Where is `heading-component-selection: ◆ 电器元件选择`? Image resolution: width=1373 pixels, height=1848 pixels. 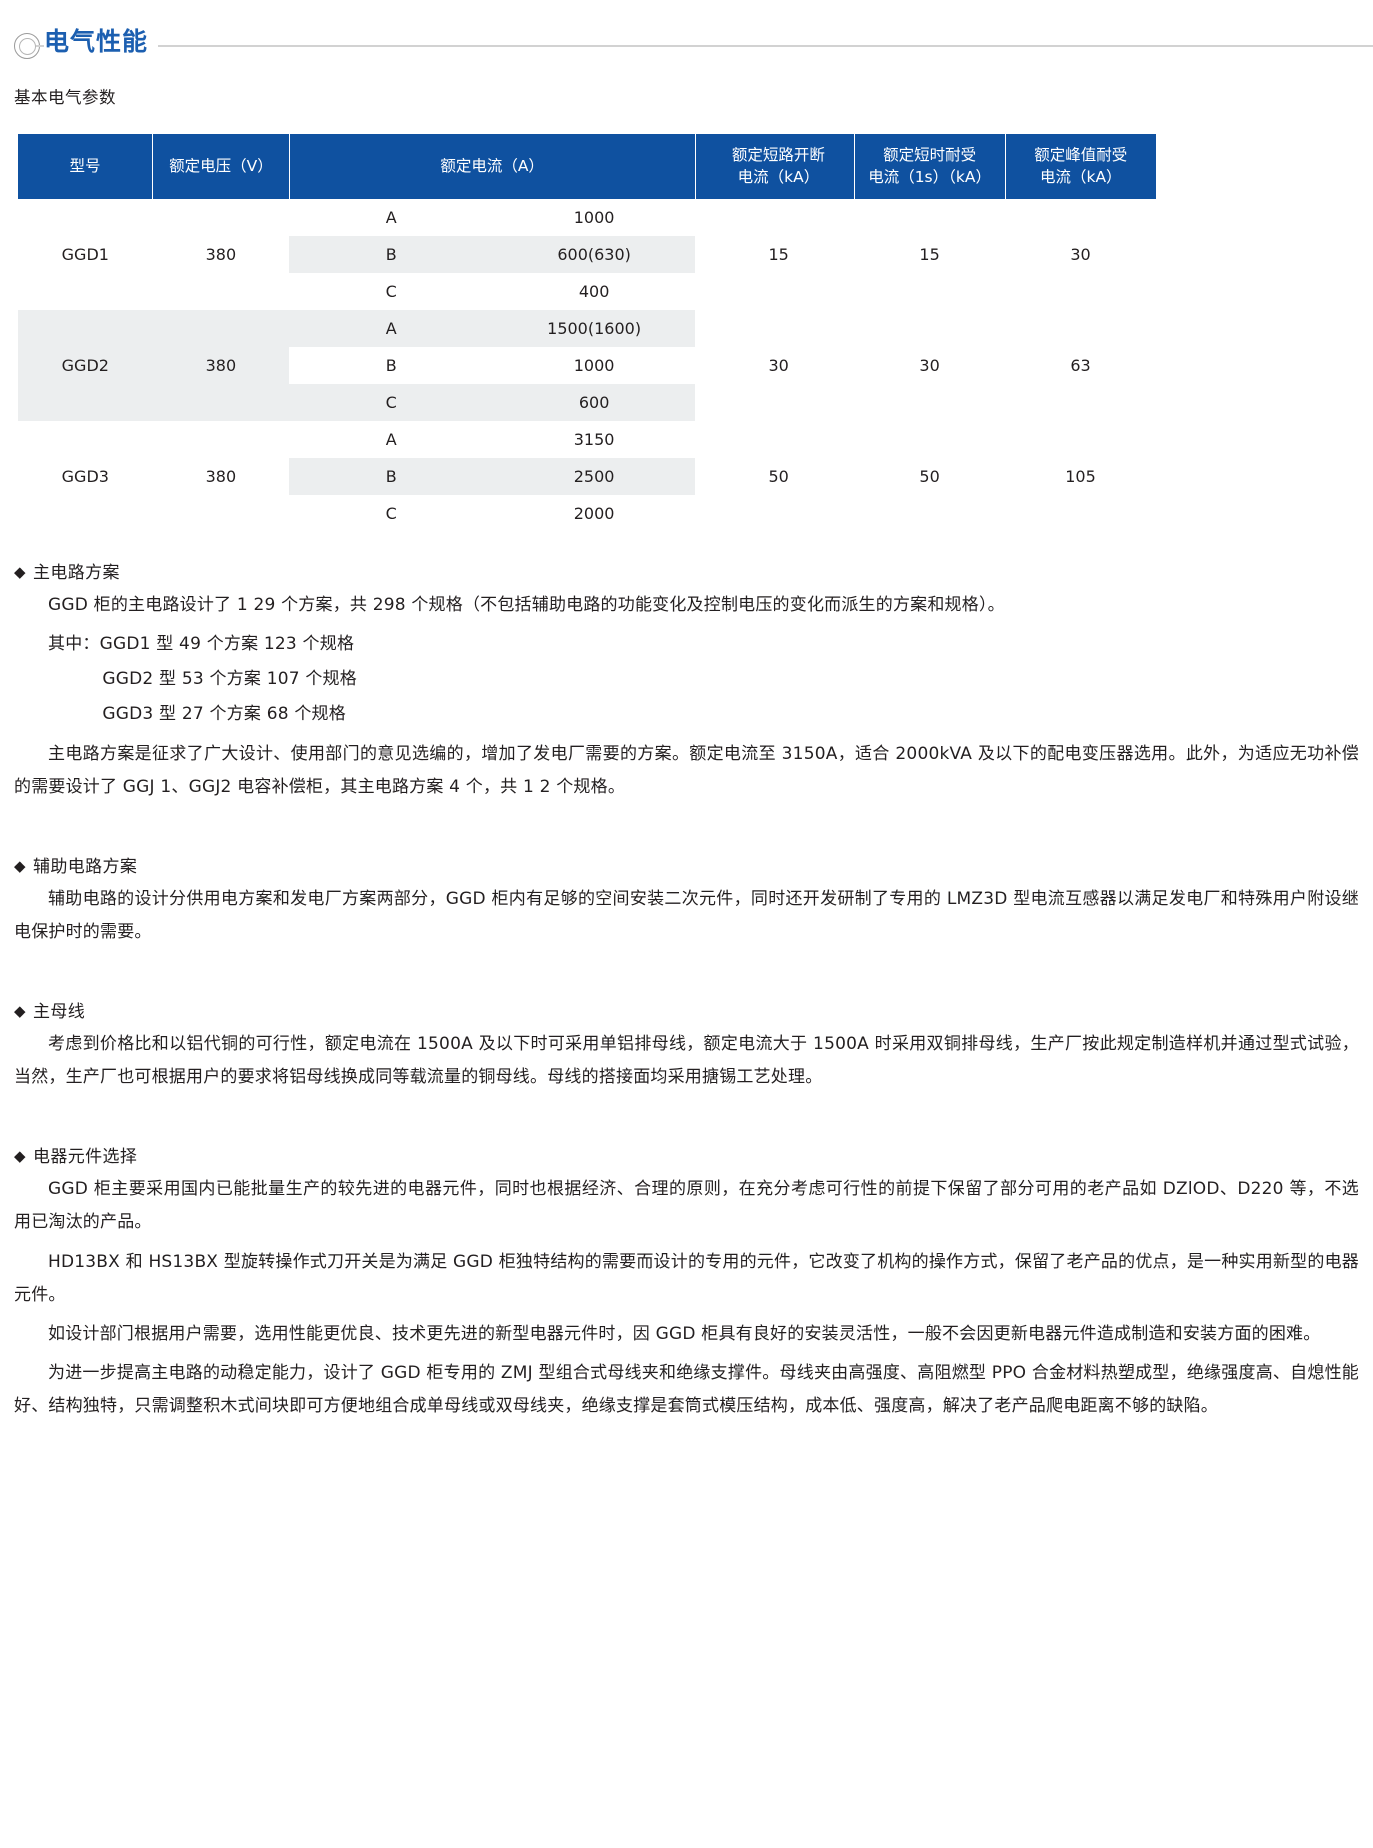 heading-component-selection: ◆ 电器元件选择 is located at coordinates (693, 1154).